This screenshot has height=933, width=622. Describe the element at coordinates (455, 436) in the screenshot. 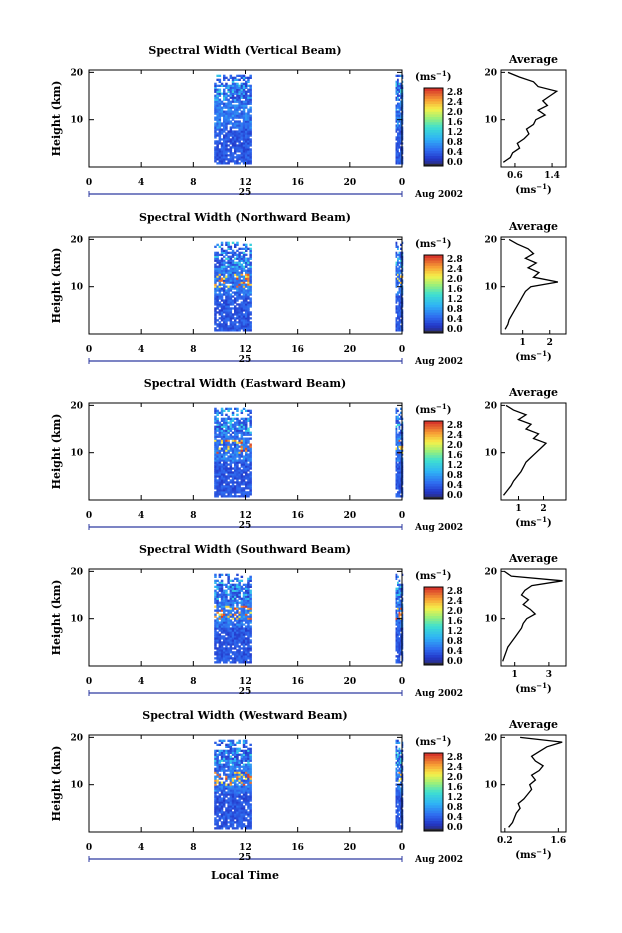

I see `colorbar-tick-label: 2.4` at that location.